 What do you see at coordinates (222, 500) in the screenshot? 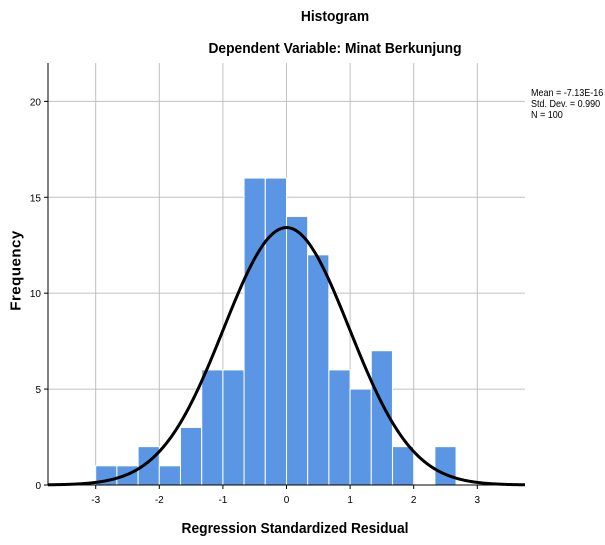
I see `x-tick-label: -1` at bounding box center [222, 500].